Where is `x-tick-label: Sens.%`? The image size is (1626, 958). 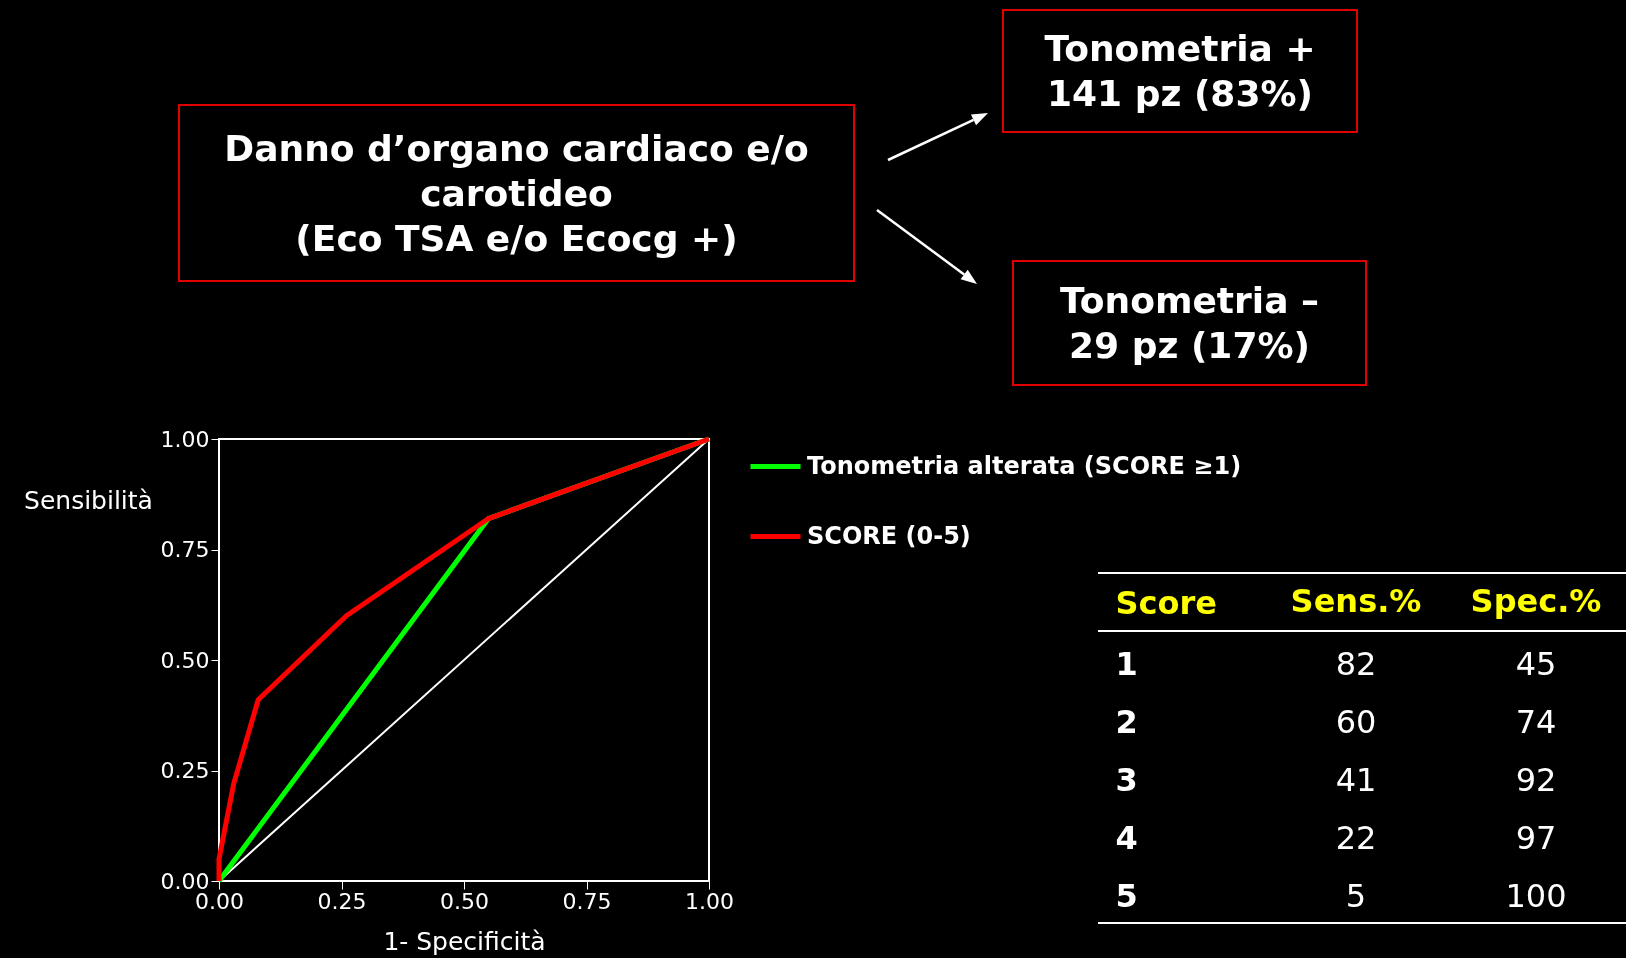 x-tick-label: Sens.% is located at coordinates (1356, 600).